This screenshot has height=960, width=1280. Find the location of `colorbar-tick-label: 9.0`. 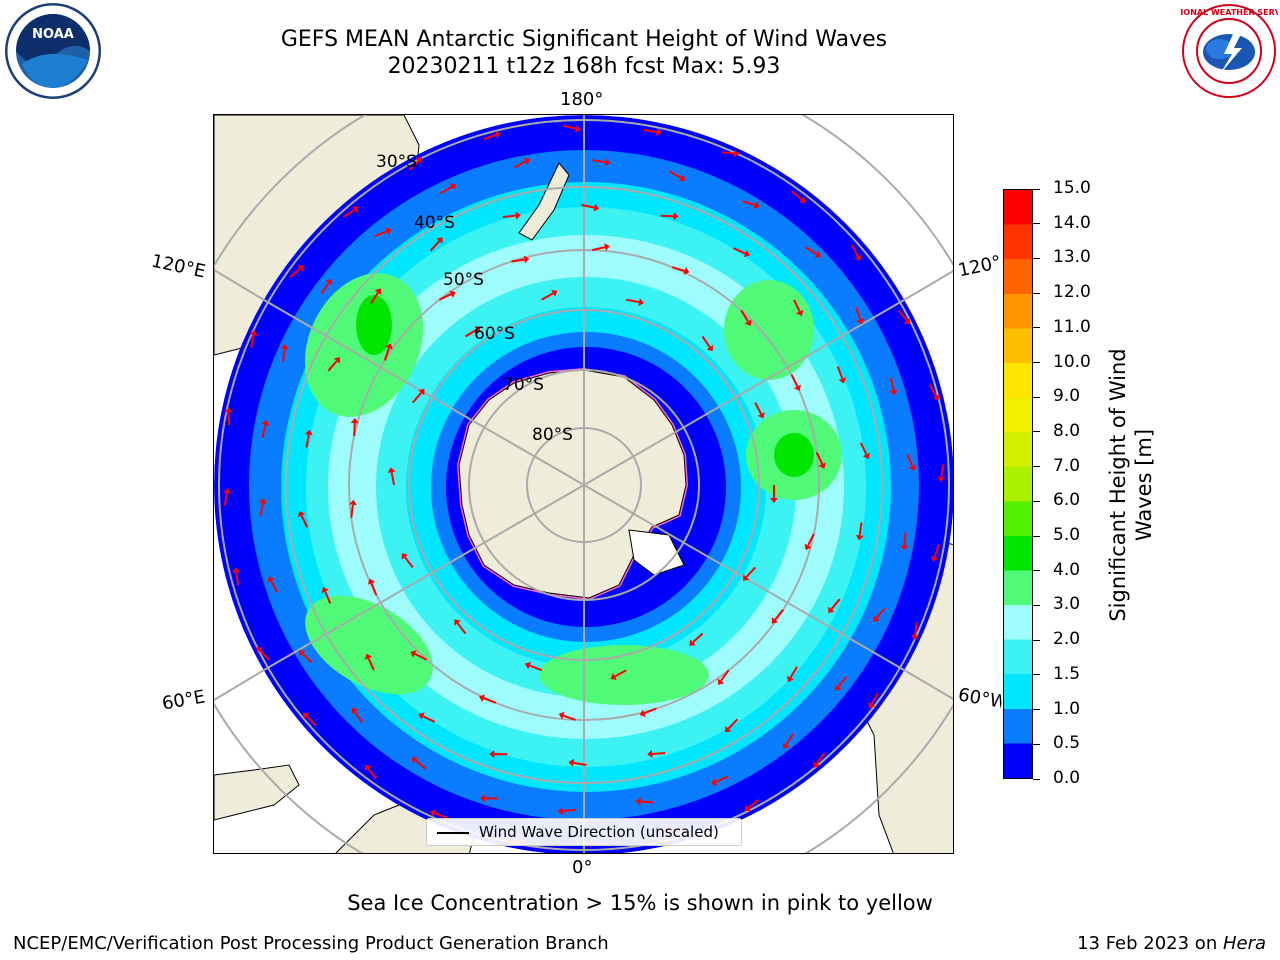

colorbar-tick-label: 9.0 is located at coordinates (1067, 396).